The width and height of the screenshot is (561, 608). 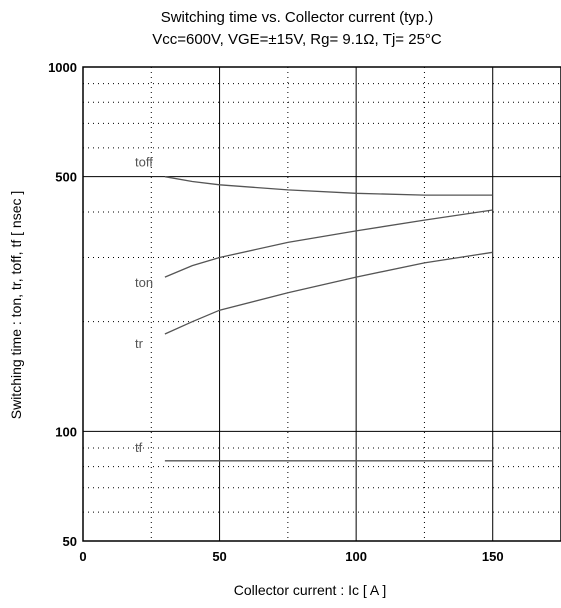 I want to click on y-tick-label: 500, so click(x=66, y=177).